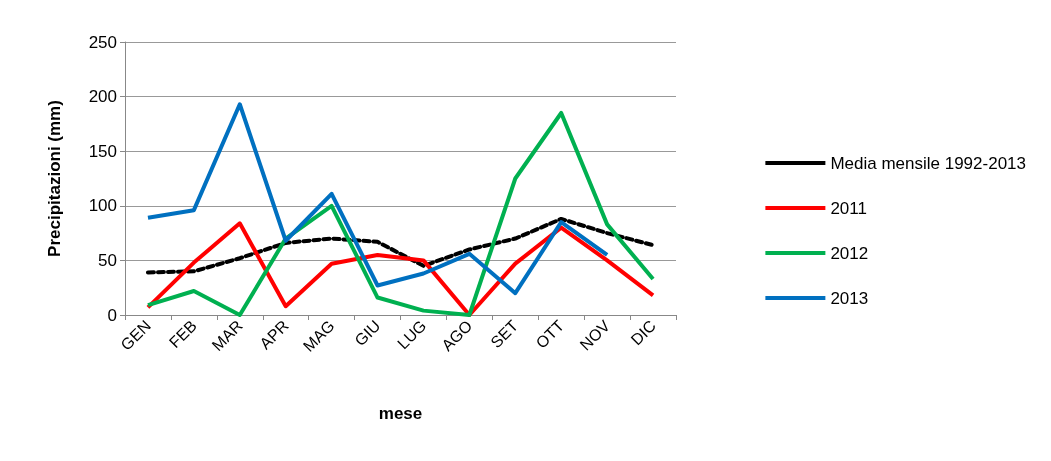  I want to click on legend-label: 2012, so click(849, 253).